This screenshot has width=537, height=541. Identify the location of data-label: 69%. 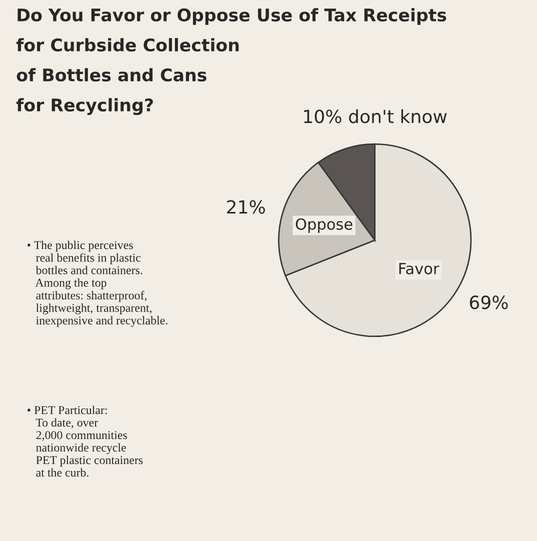
(489, 303).